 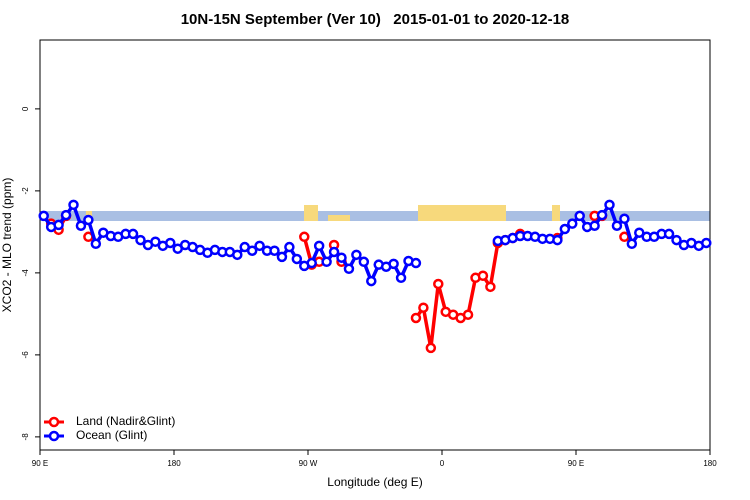 What do you see at coordinates (25, 437) in the screenshot?
I see `y-tick-label: -8` at bounding box center [25, 437].